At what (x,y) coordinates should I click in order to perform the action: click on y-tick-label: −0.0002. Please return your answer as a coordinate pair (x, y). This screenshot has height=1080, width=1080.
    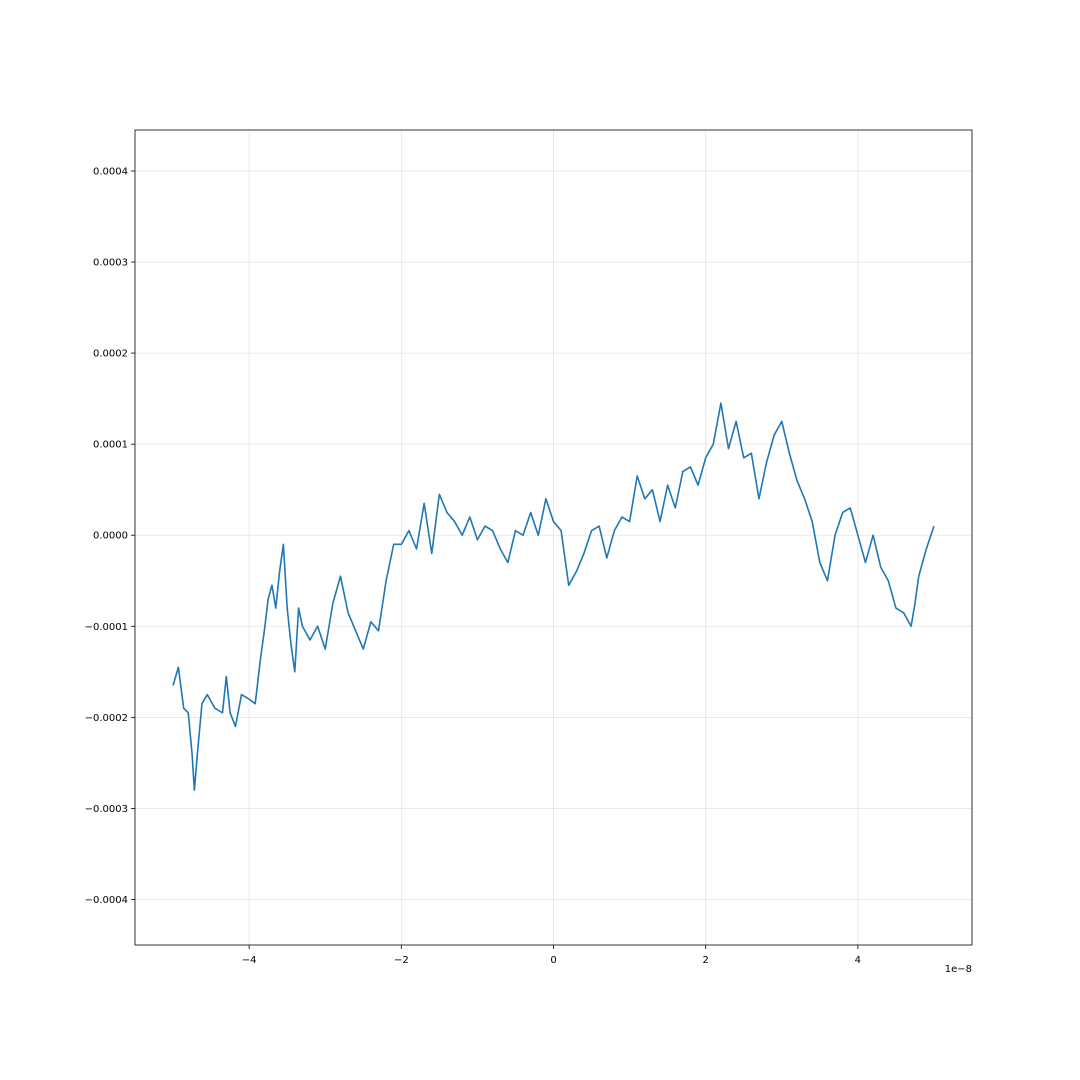
    Looking at the image, I should click on (106, 718).